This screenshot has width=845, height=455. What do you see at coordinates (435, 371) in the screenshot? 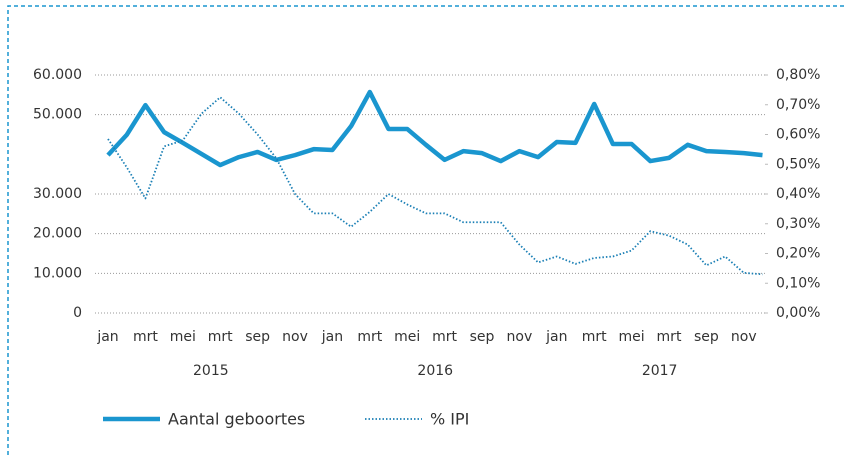
I see `x-group-label: 2016` at bounding box center [435, 371].